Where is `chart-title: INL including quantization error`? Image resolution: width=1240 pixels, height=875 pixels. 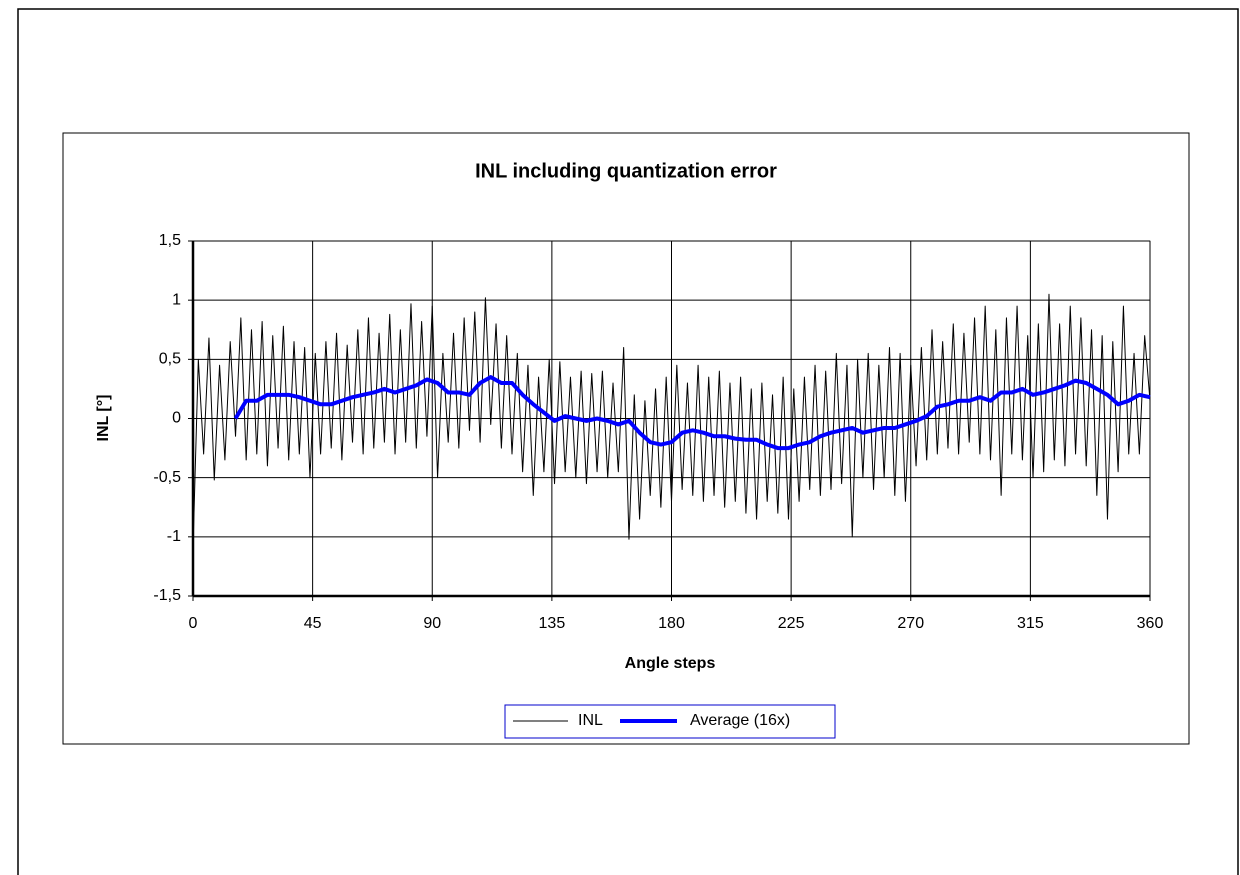 chart-title: INL including quantization error is located at coordinates (626, 171).